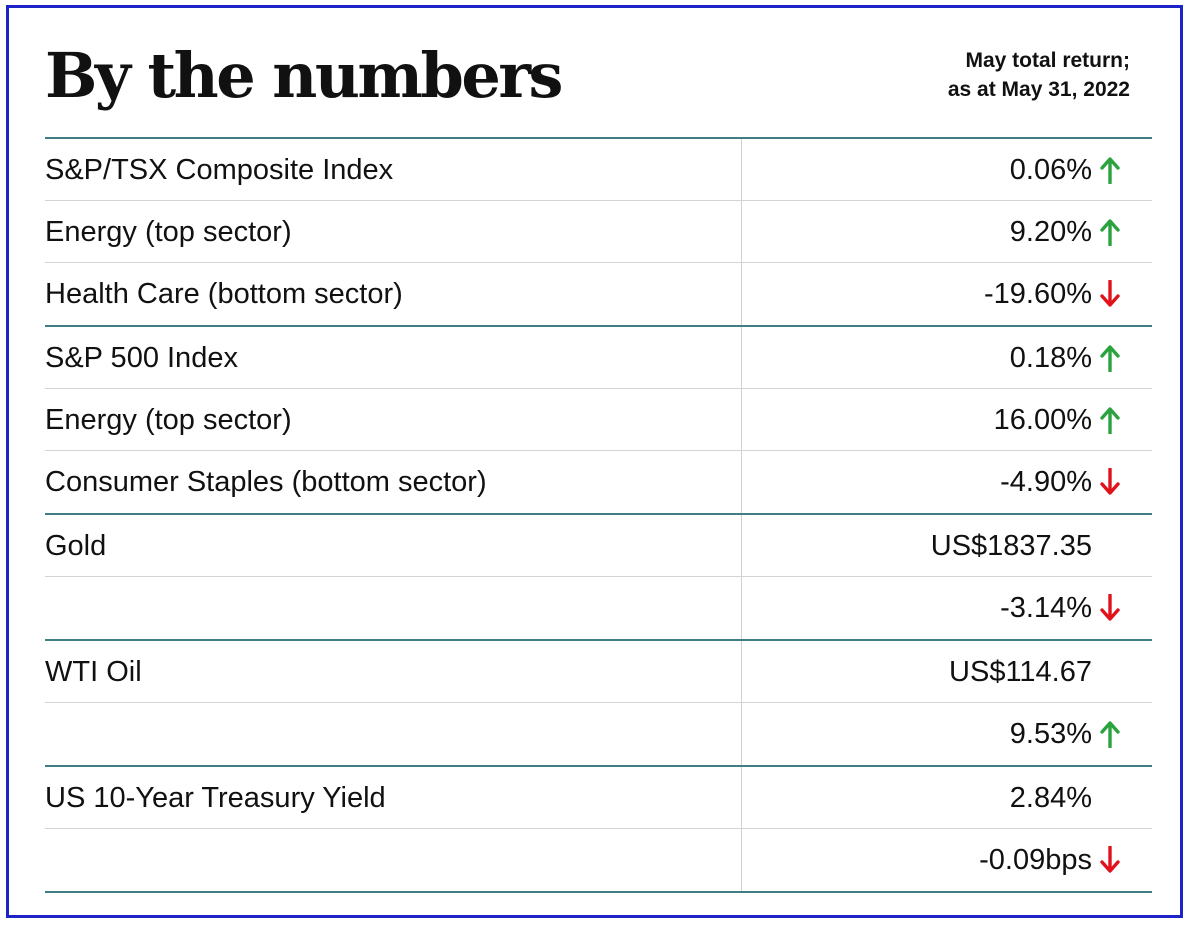 This screenshot has width=1193, height=930. Describe the element at coordinates (393, 671) in the screenshot. I see `row-label: WTI Oil` at that location.